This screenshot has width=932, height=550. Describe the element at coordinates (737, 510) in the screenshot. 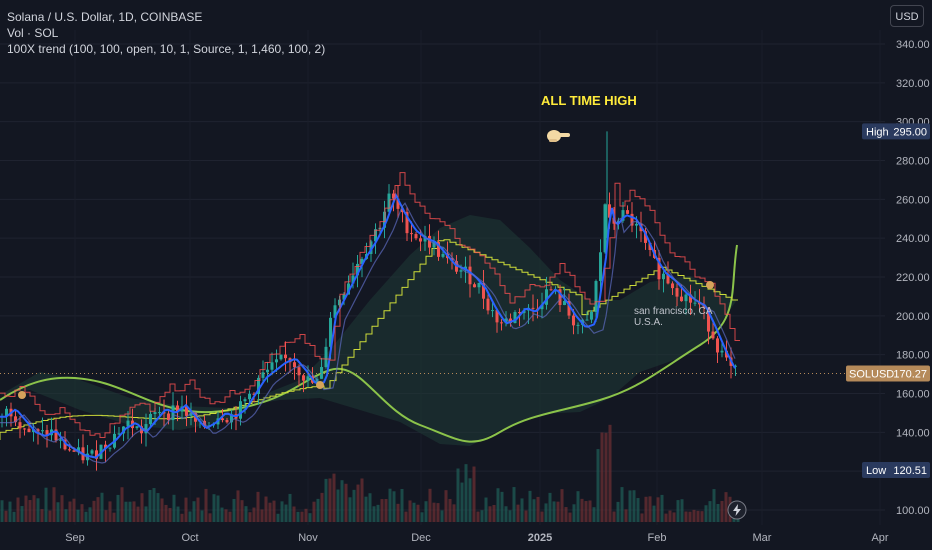

I see `lightning-icon` at that location.